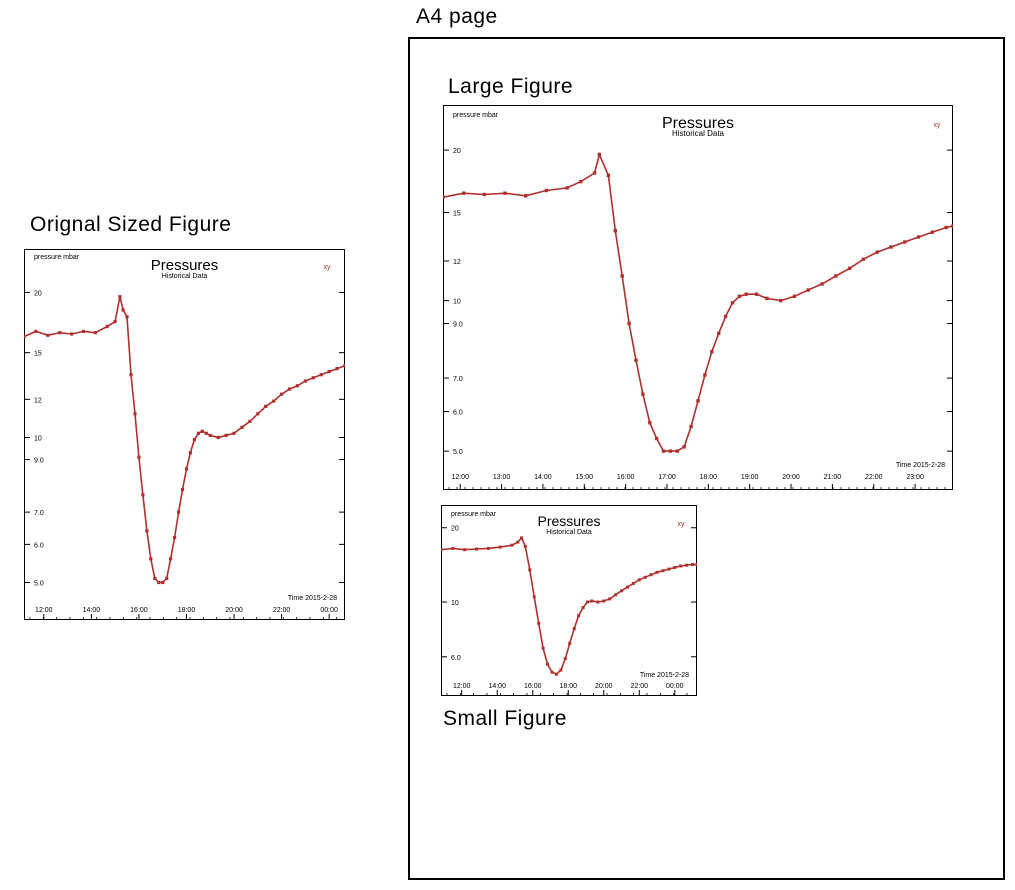 This screenshot has height=890, width=1015. Describe the element at coordinates (458, 324) in the screenshot. I see `y-tick-label: 9.0` at that location.